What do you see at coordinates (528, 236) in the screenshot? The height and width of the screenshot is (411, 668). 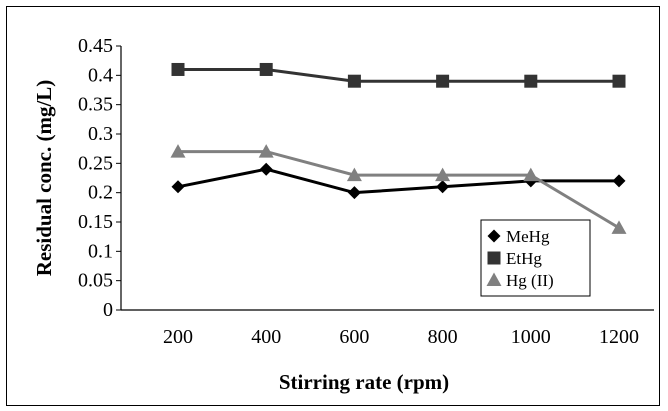 I see `legend-label: MeHg` at bounding box center [528, 236].